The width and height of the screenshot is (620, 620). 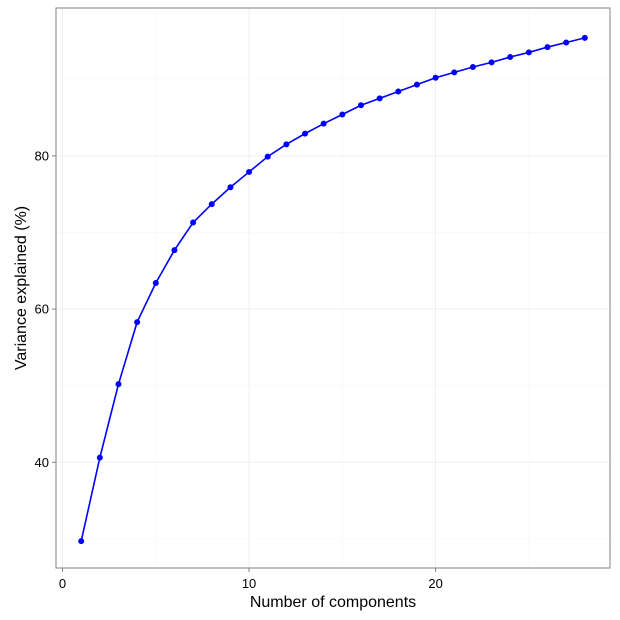 I want to click on x-axis-ticks: 0 10 20, so click(x=251, y=579).